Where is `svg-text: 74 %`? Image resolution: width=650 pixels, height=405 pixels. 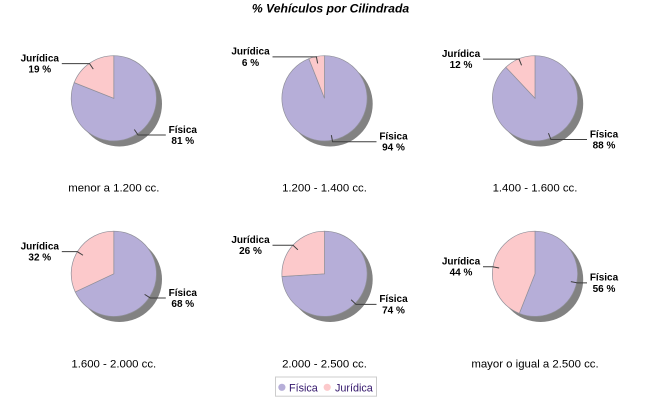
svg-text: 74 % is located at coordinates (393, 310).